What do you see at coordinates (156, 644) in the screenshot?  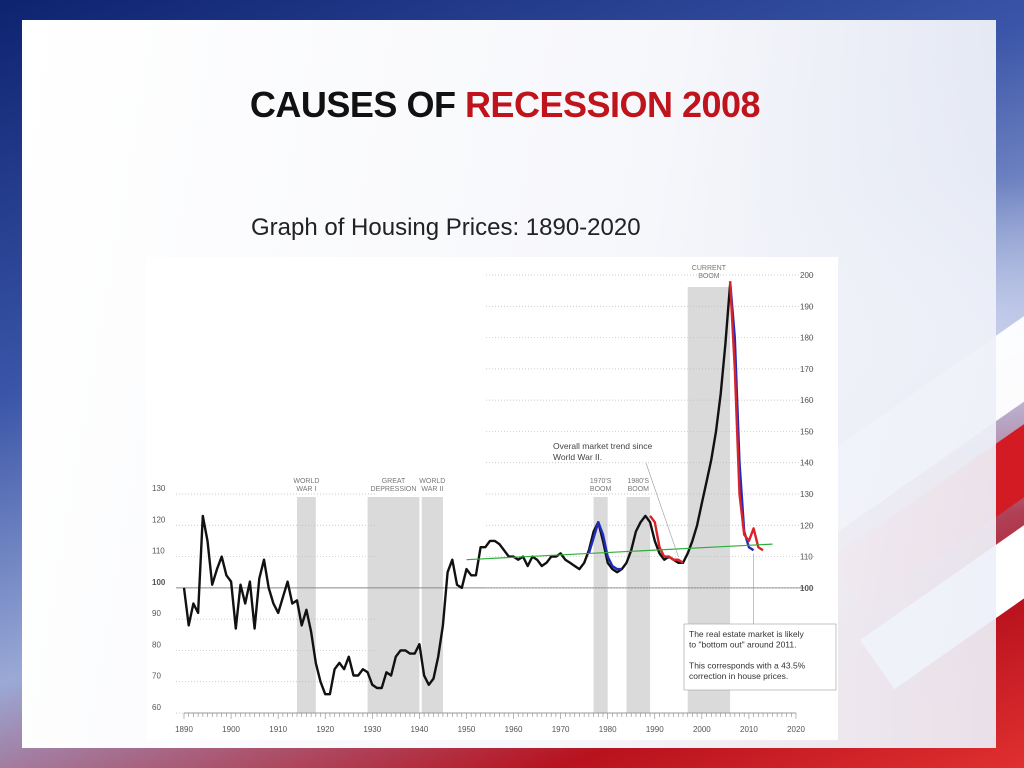 I see `y-tick-label-left: 80` at bounding box center [156, 644].